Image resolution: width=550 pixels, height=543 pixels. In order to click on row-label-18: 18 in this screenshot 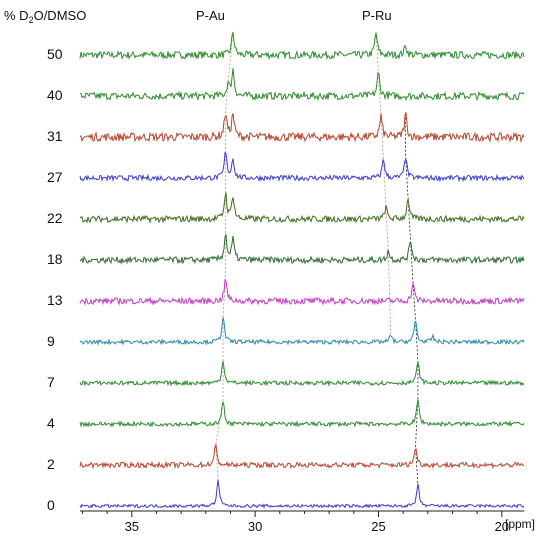, I will do `click(55, 259)`.